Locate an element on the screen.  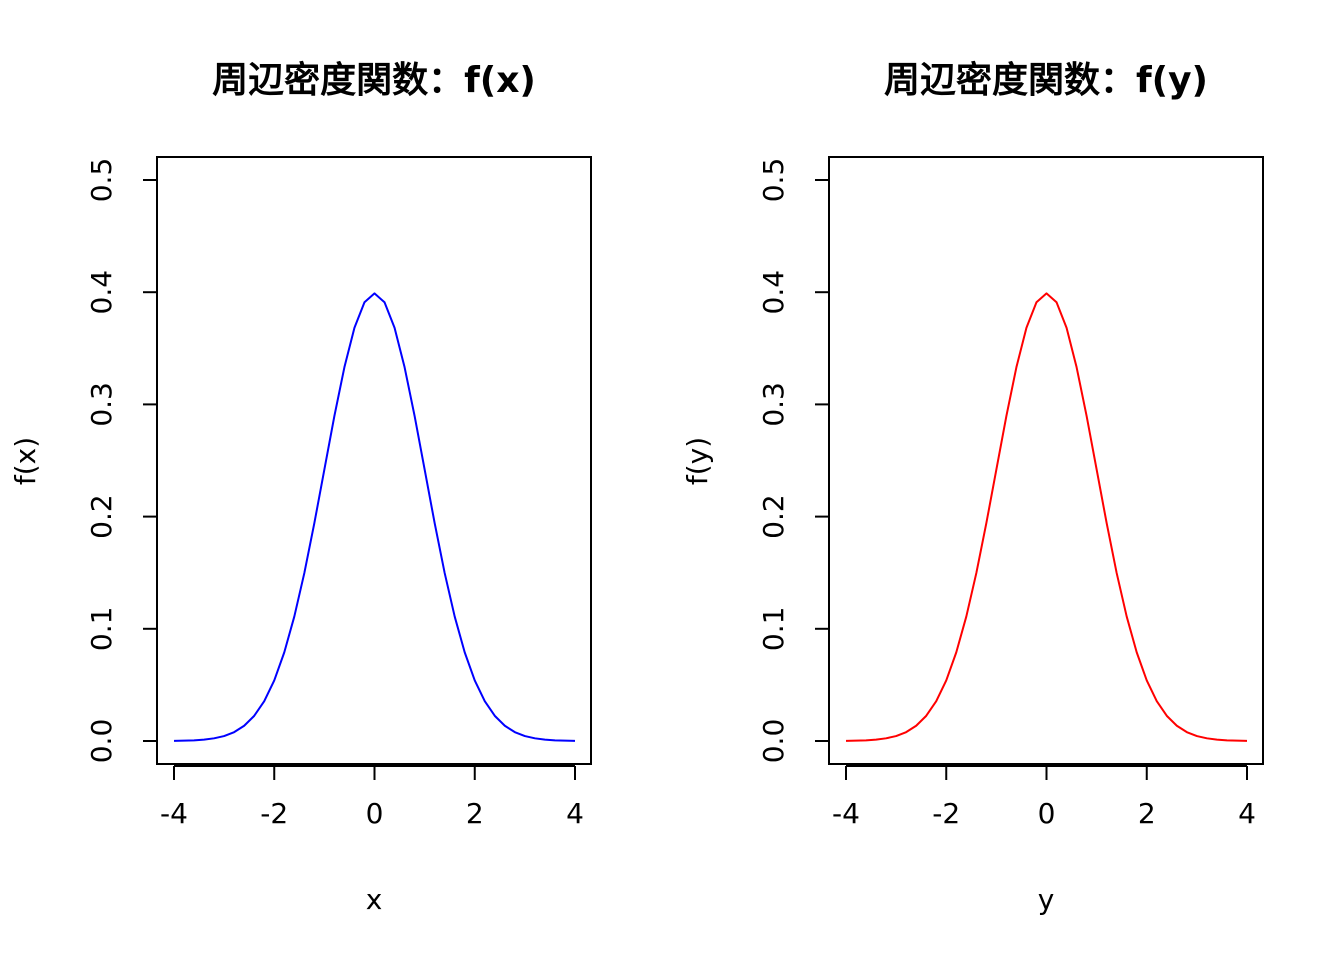
x-axis-label: x is located at coordinates (374, 899).